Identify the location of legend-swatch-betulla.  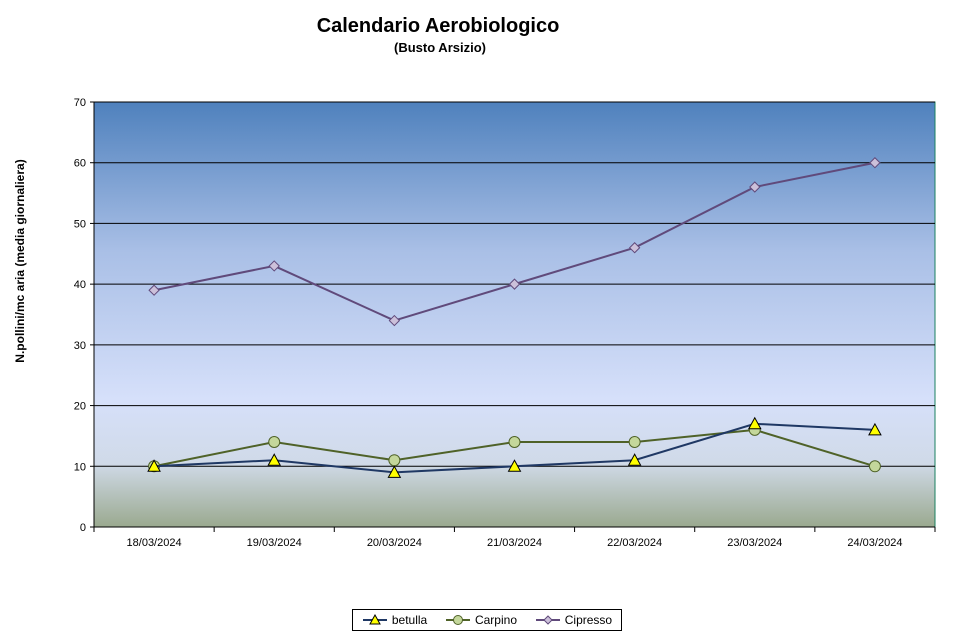
(374, 619).